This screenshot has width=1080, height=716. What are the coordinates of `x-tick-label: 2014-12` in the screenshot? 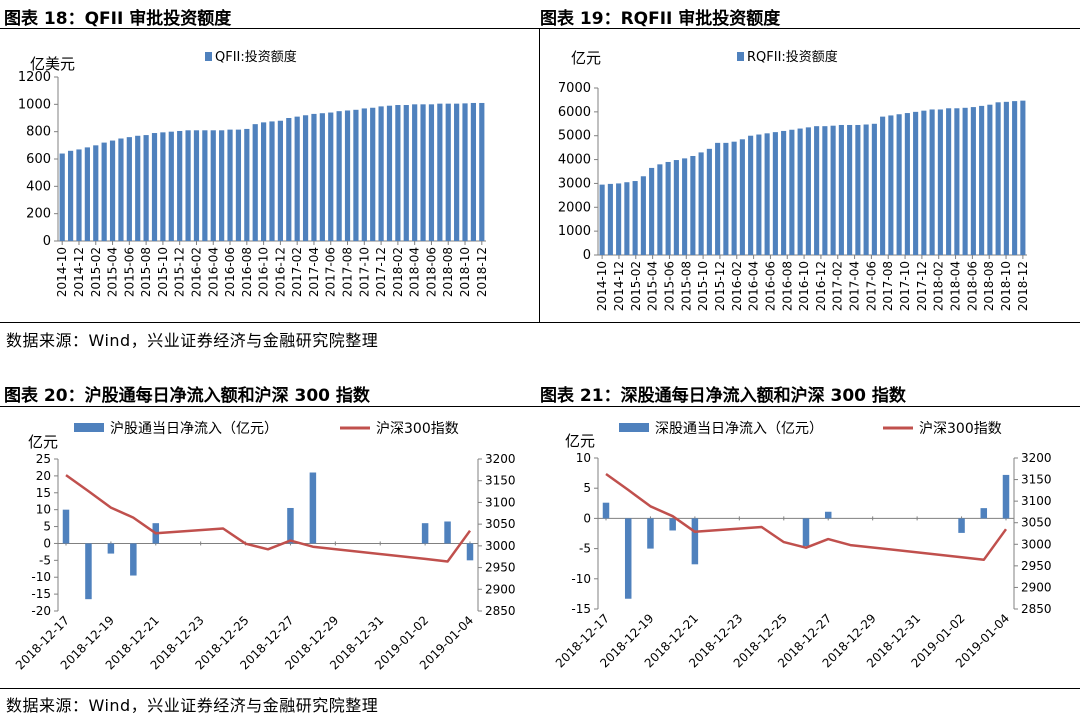 It's located at (619, 286).